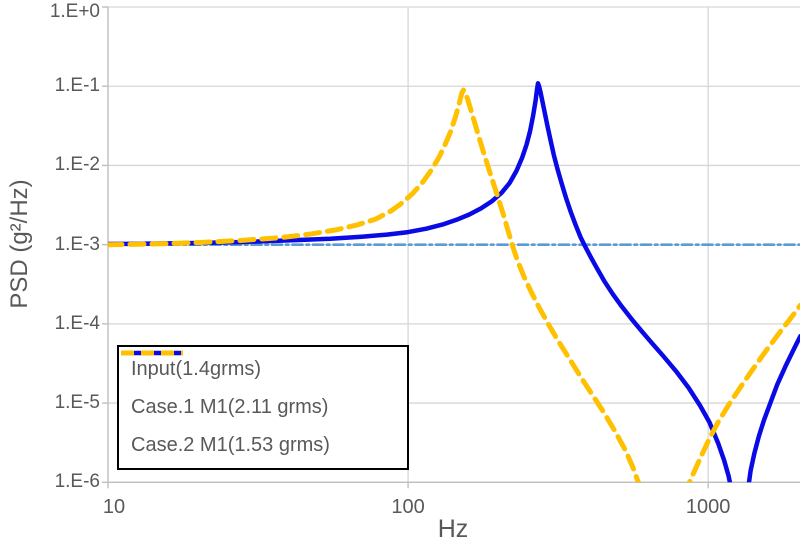 This screenshot has width=800, height=549. I want to click on x-axis-title: Hz, so click(453, 529).